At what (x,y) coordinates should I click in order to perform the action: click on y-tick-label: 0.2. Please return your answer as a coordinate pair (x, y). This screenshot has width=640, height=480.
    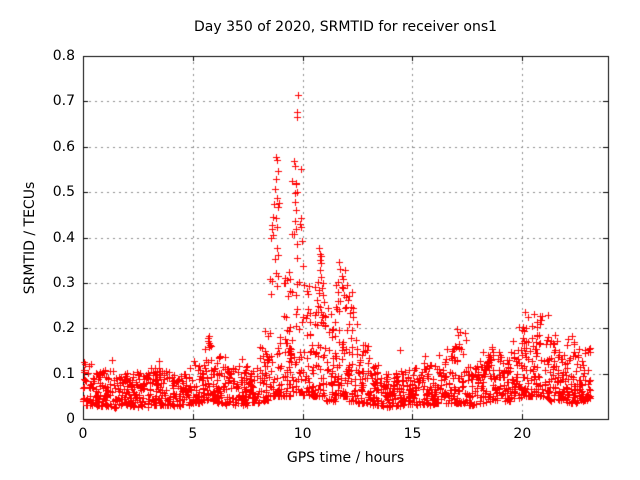
    Looking at the image, I should click on (63, 328).